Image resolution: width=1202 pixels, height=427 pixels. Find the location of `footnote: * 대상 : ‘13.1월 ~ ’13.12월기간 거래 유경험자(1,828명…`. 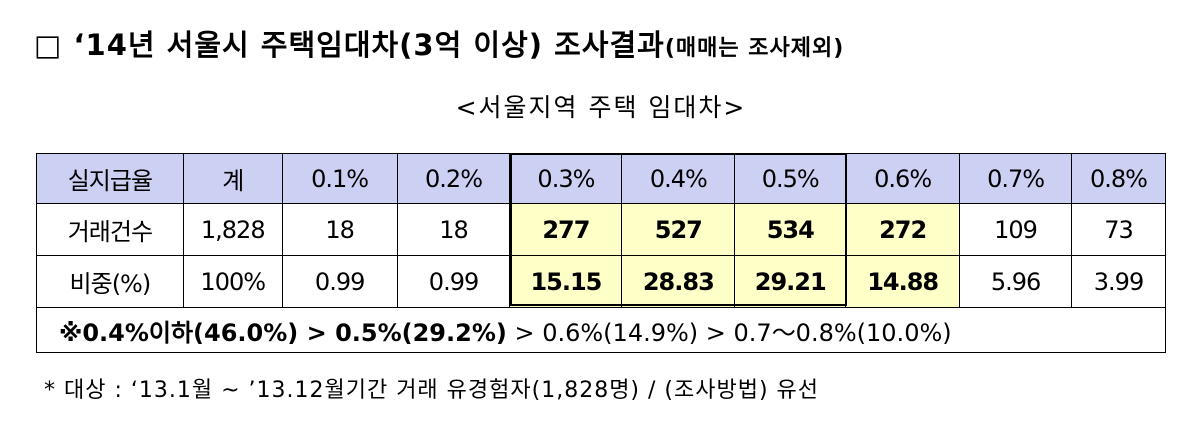

footnote: * 대상 : ‘13.1월 ~ ’13.12월기간 거래 유경험자(1,828명… is located at coordinates (432, 390).